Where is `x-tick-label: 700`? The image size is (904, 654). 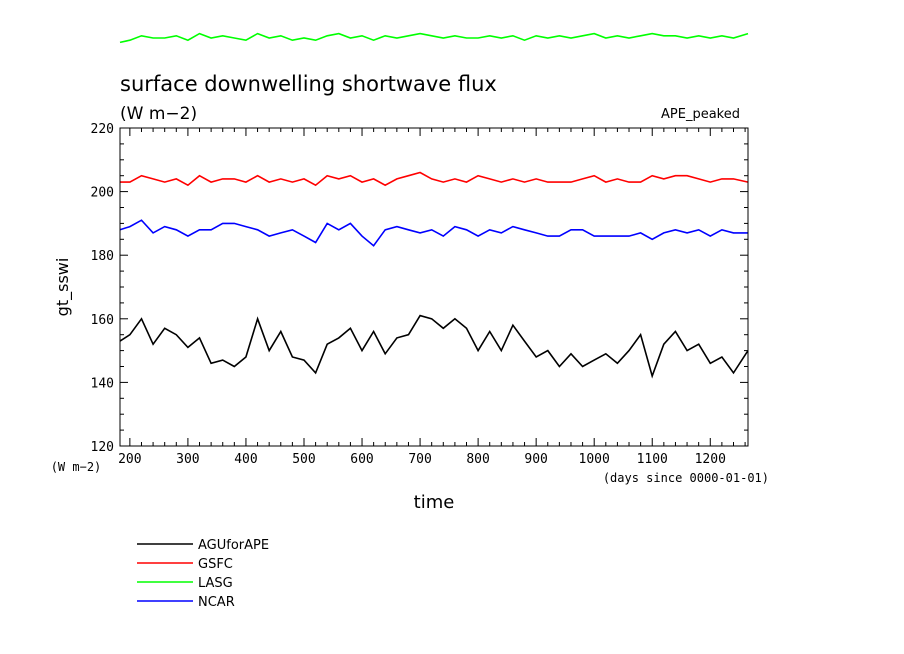
x-tick-label: 700 is located at coordinates (419, 459).